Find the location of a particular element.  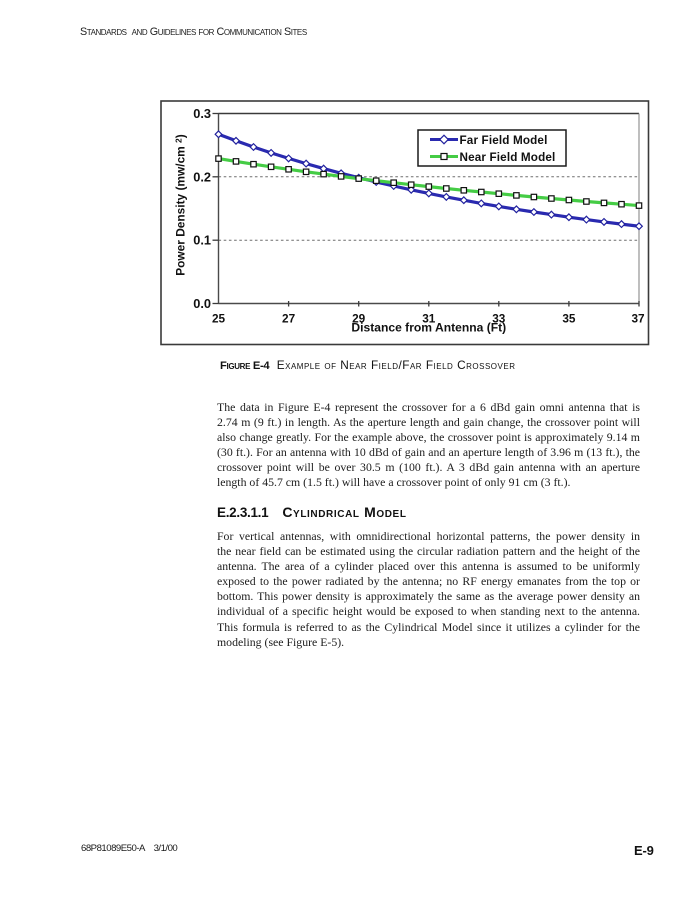

svg-text: 0.3 is located at coordinates (202, 113).